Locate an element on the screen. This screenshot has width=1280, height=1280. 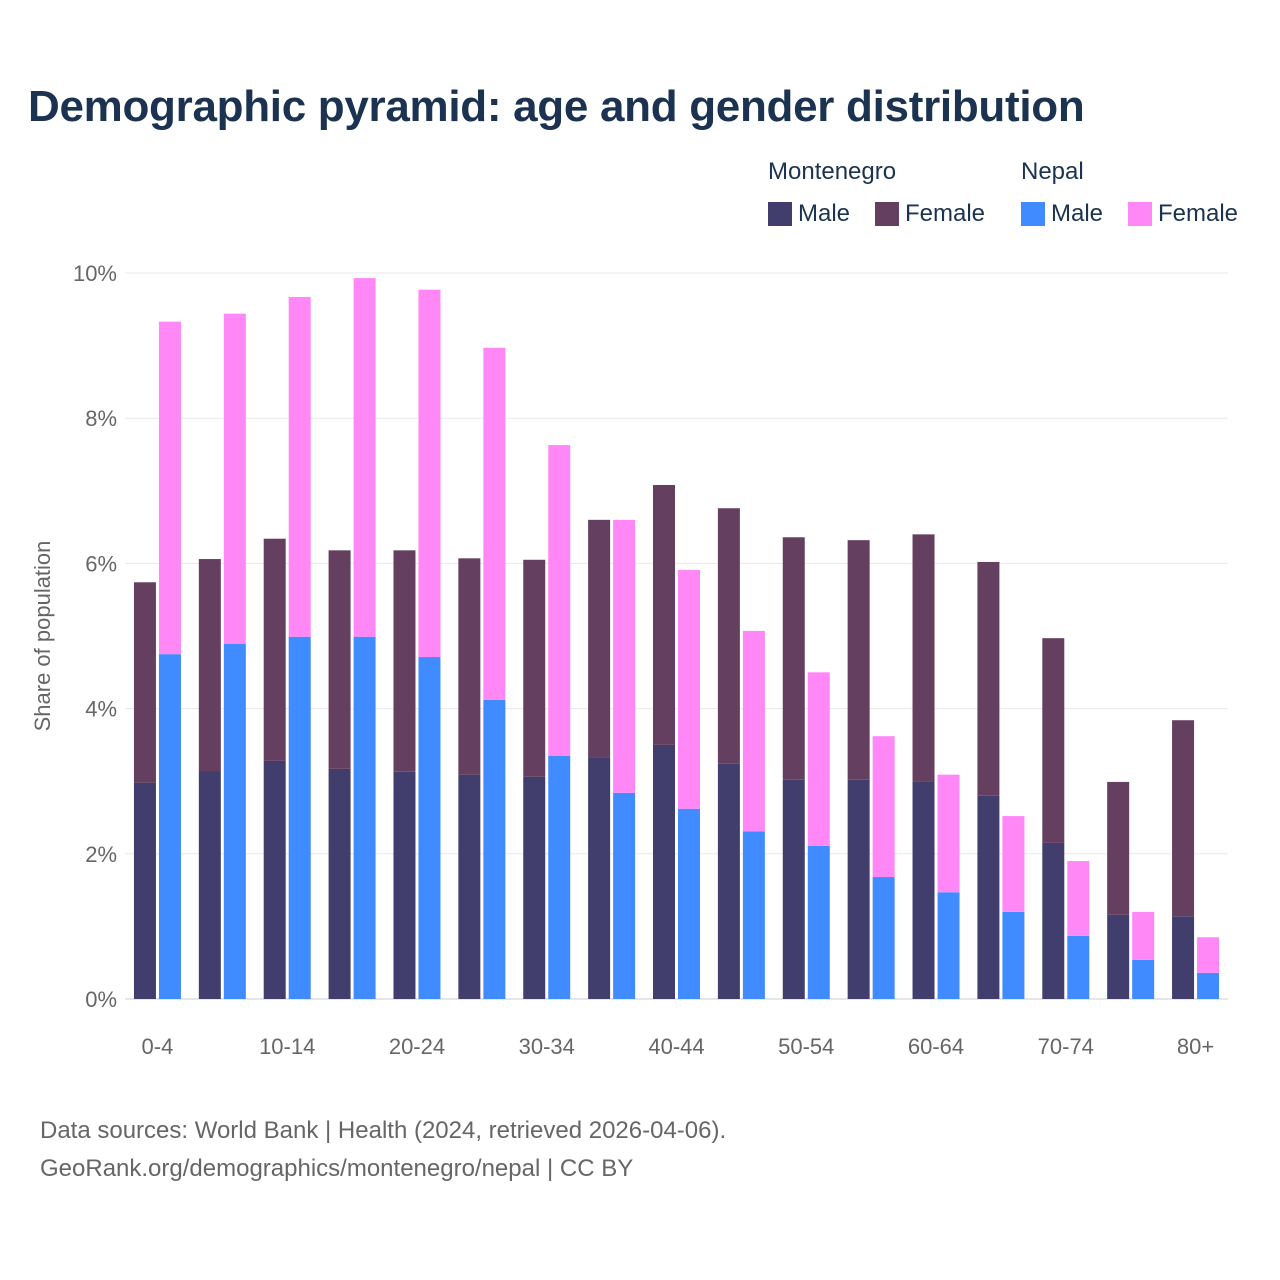
x-tick-label: 50-54 is located at coordinates (806, 1046).